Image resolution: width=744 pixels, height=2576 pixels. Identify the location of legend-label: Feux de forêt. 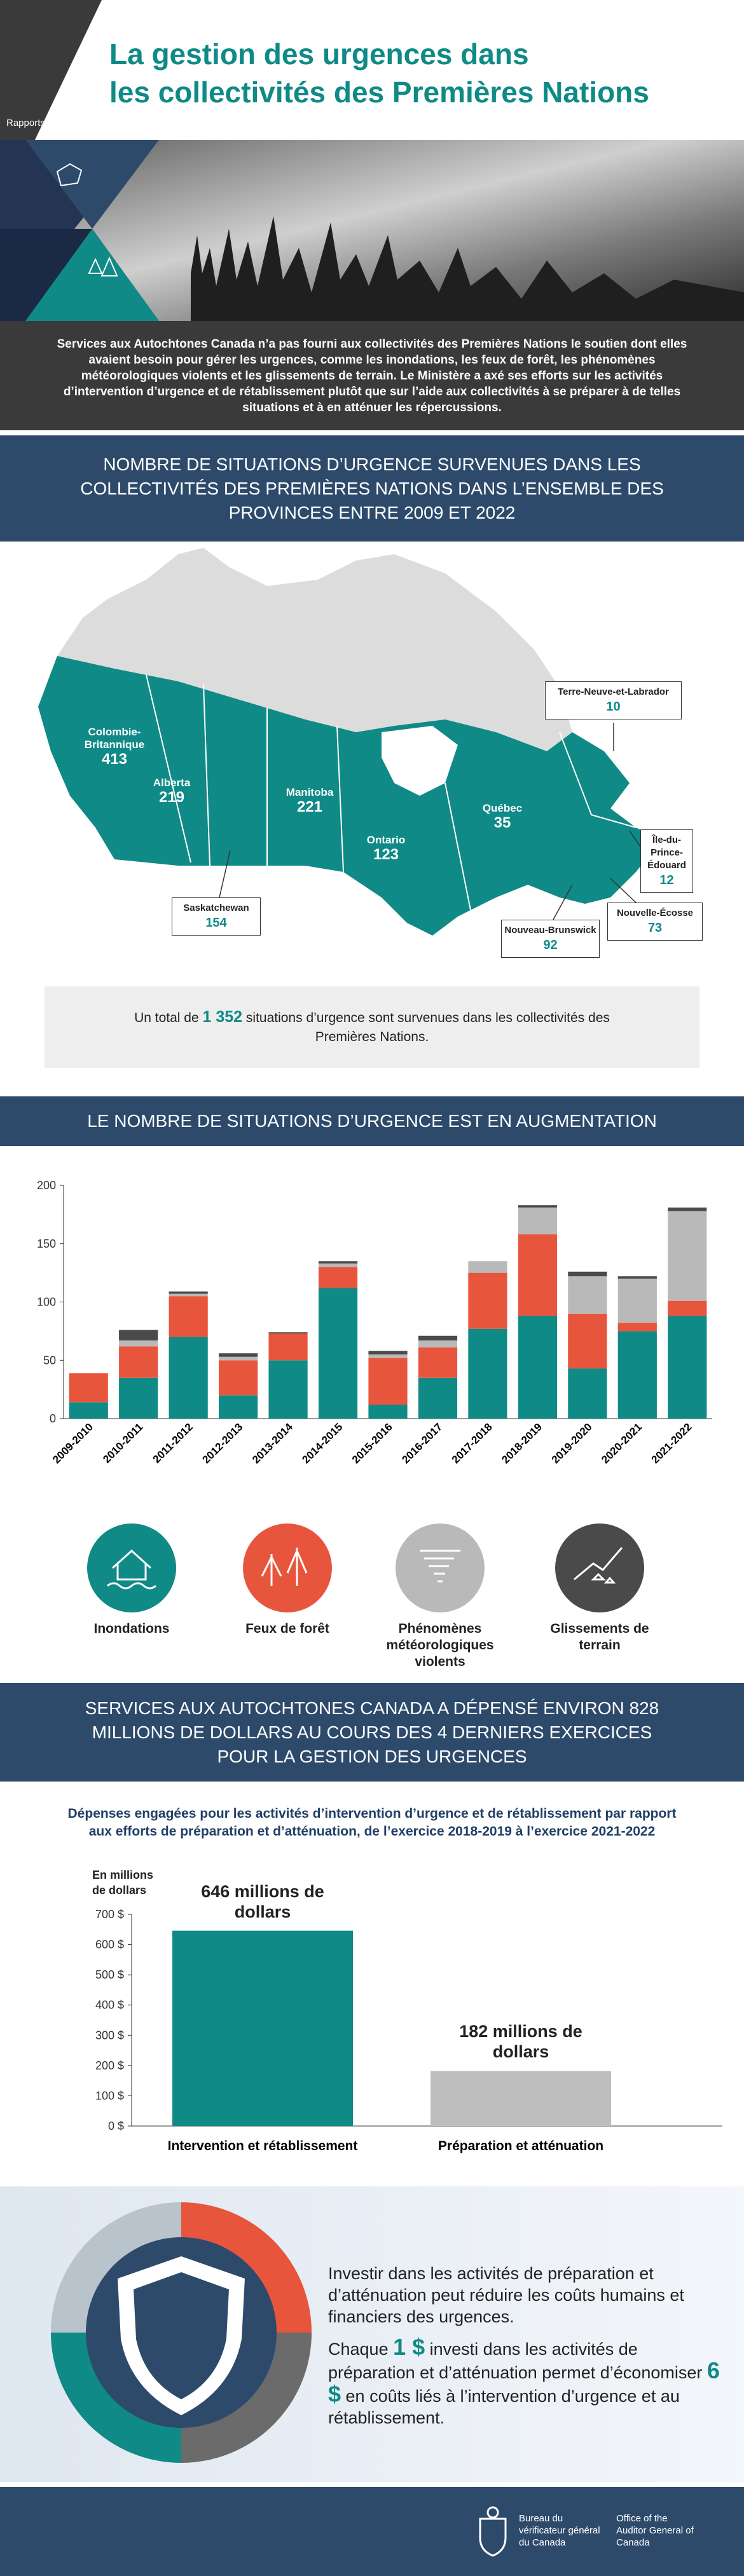
(287, 1628).